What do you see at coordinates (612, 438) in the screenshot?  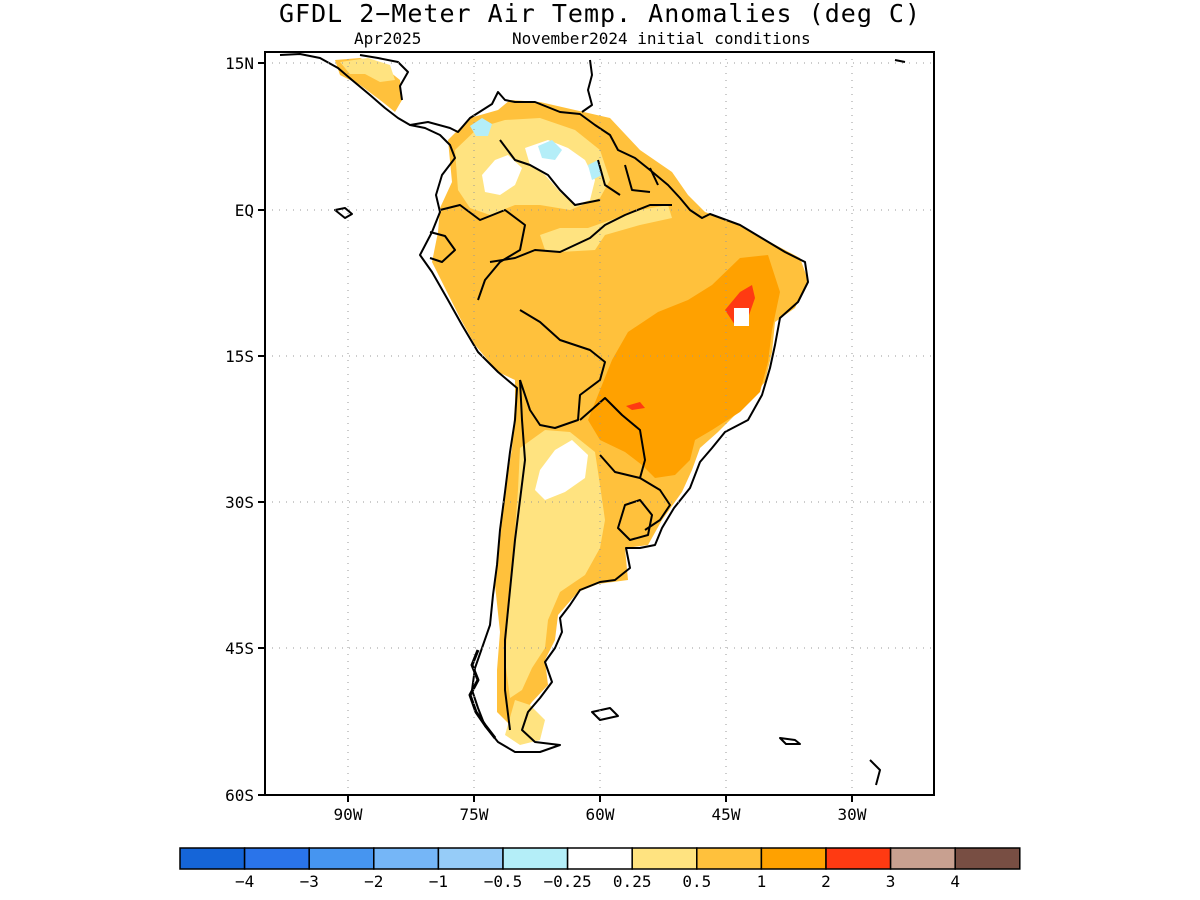 I see `paraguay-border` at bounding box center [612, 438].